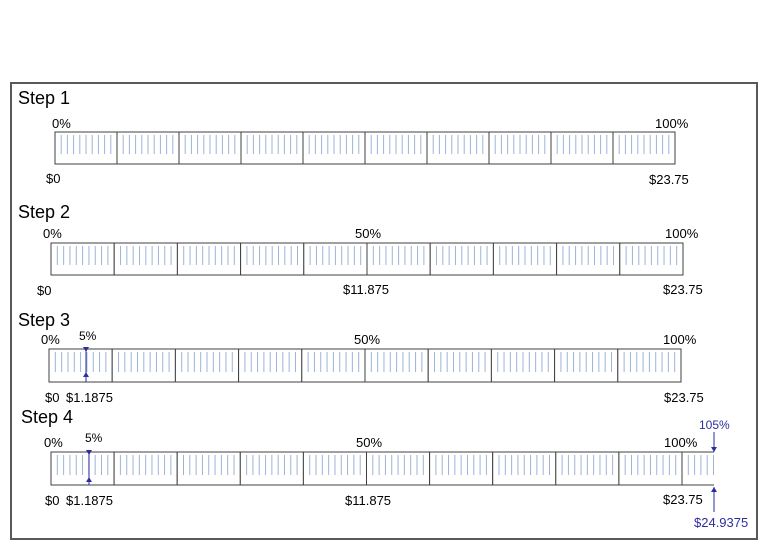 Image resolution: width=770 pixels, height=558 pixels. What do you see at coordinates (681, 442) in the screenshot?
I see `step-4-pct-right: 100%` at bounding box center [681, 442].